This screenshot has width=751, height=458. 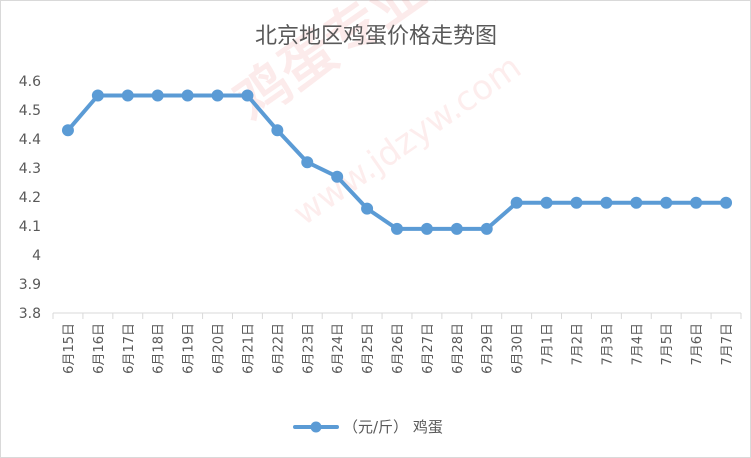 What do you see at coordinates (488, 348) in the screenshot?
I see `x-tick-label: 6月29日` at bounding box center [488, 348].